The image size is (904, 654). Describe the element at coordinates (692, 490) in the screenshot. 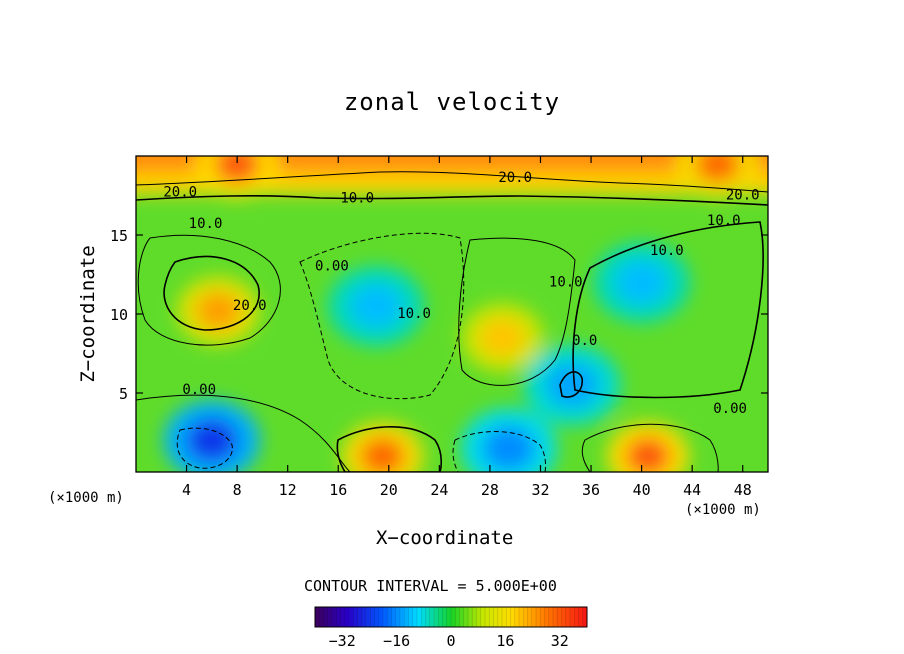

I see `x-tick-label-10: 44` at that location.